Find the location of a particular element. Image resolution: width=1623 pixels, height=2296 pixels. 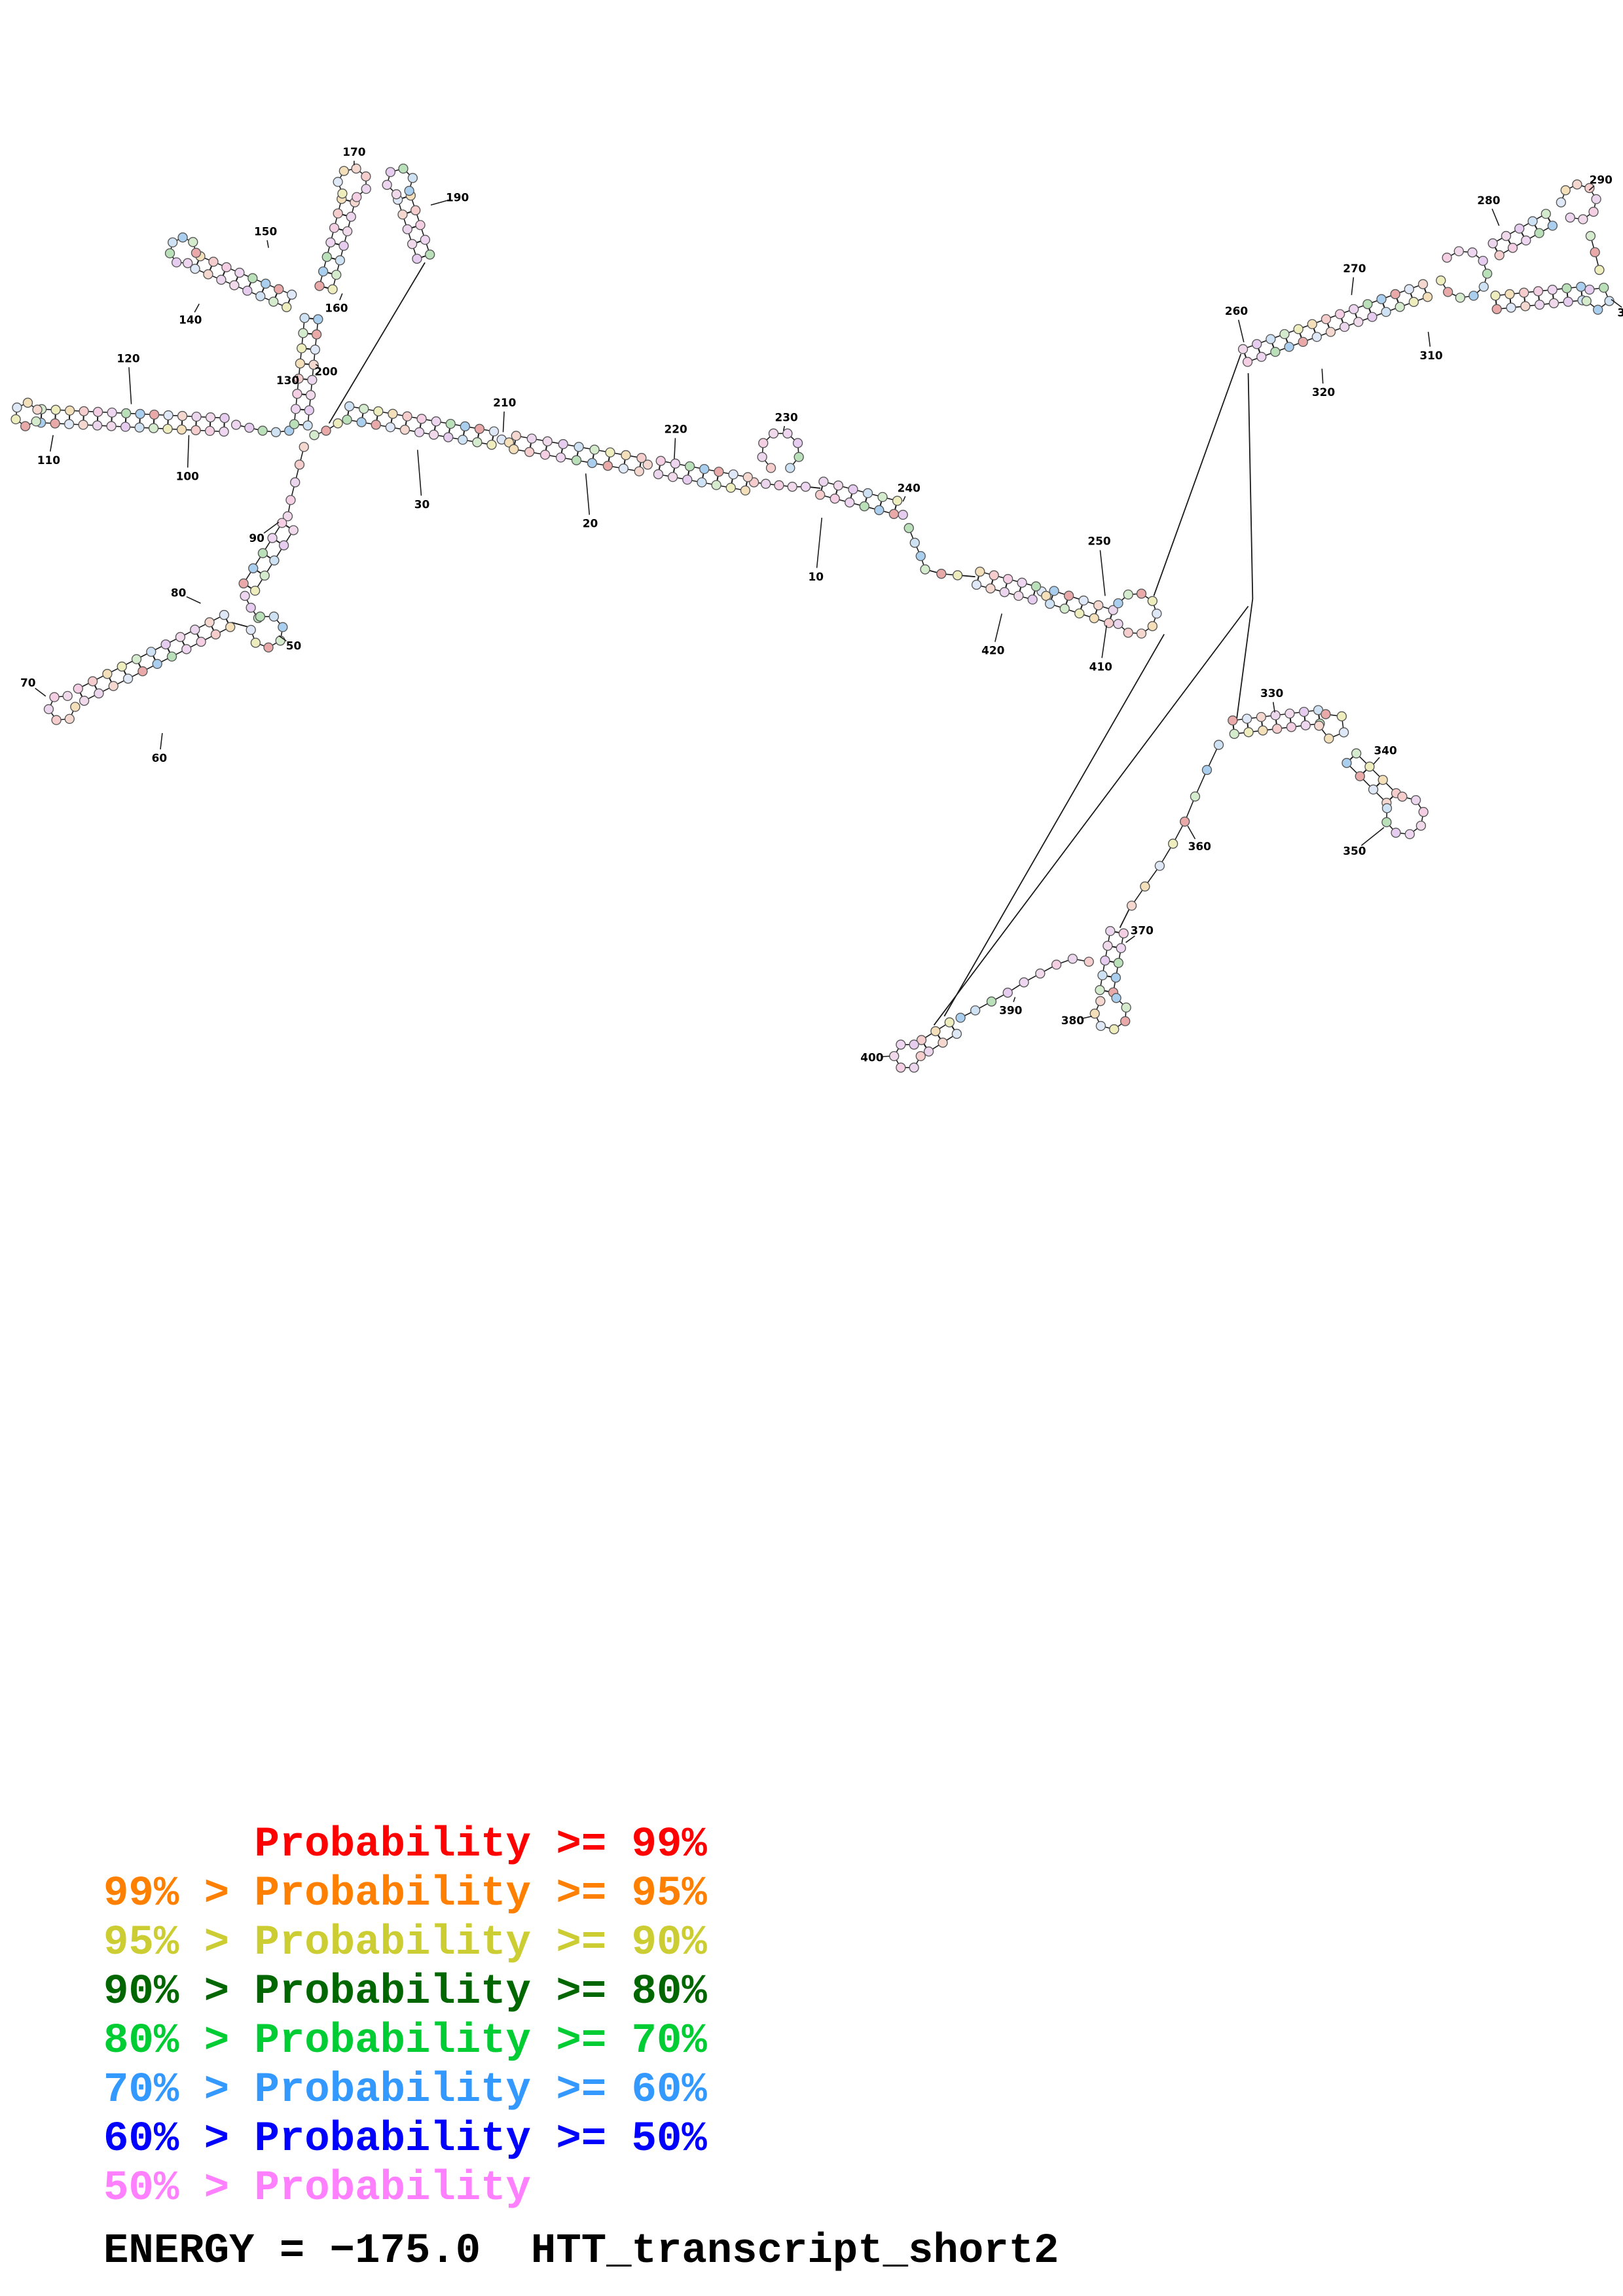

position-label: 10 is located at coordinates (816, 550).